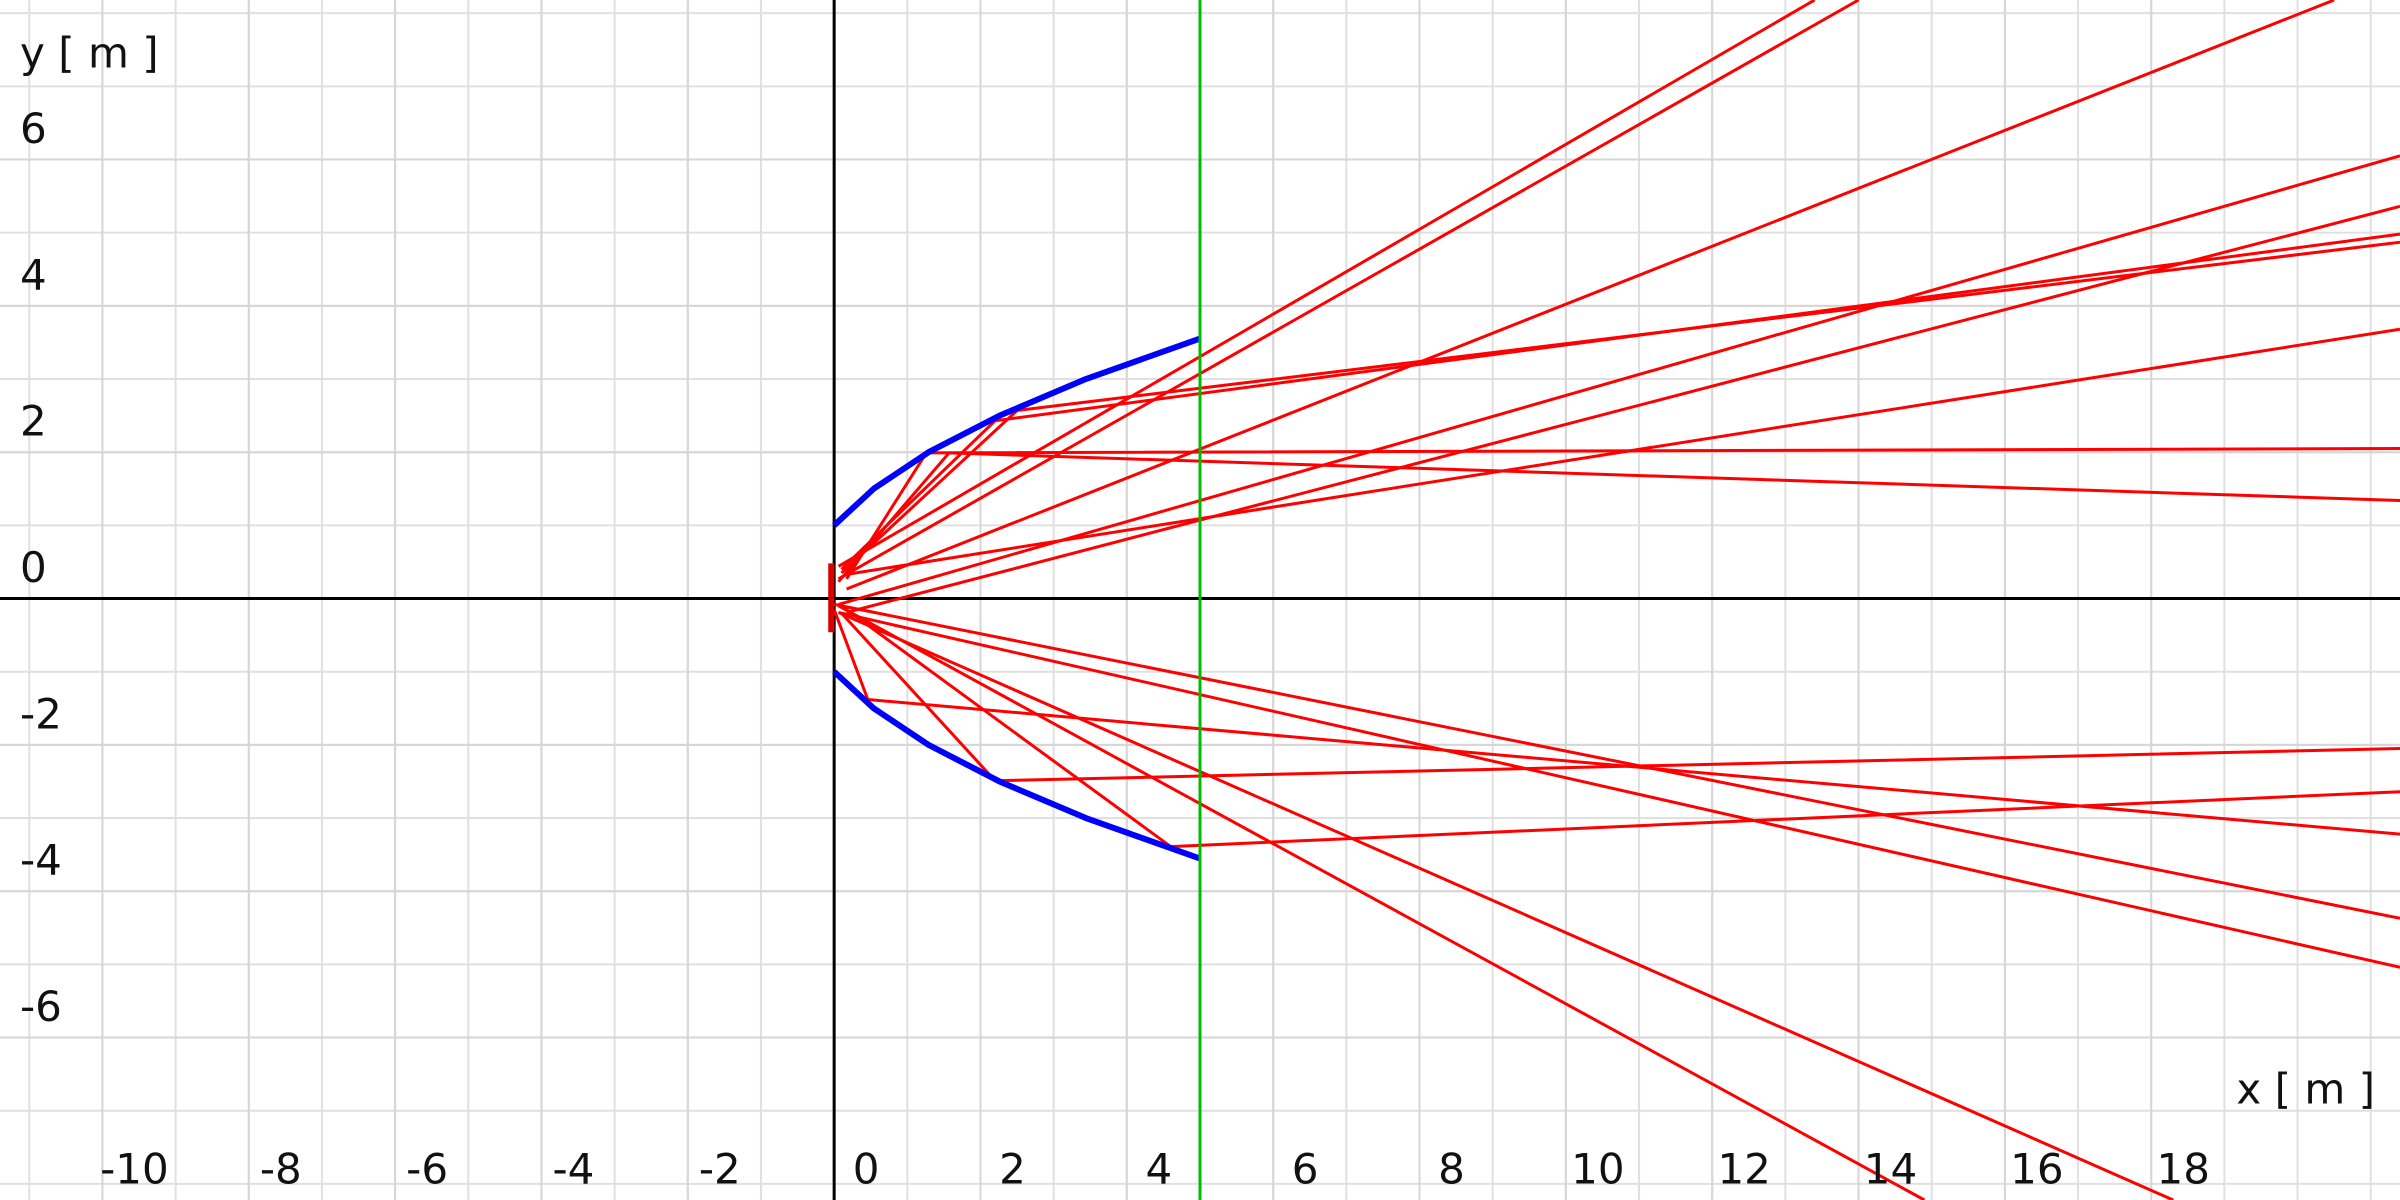 This screenshot has width=2400, height=1200. Describe the element at coordinates (1451, 1169) in the screenshot. I see `x-tick-label: 8` at that location.